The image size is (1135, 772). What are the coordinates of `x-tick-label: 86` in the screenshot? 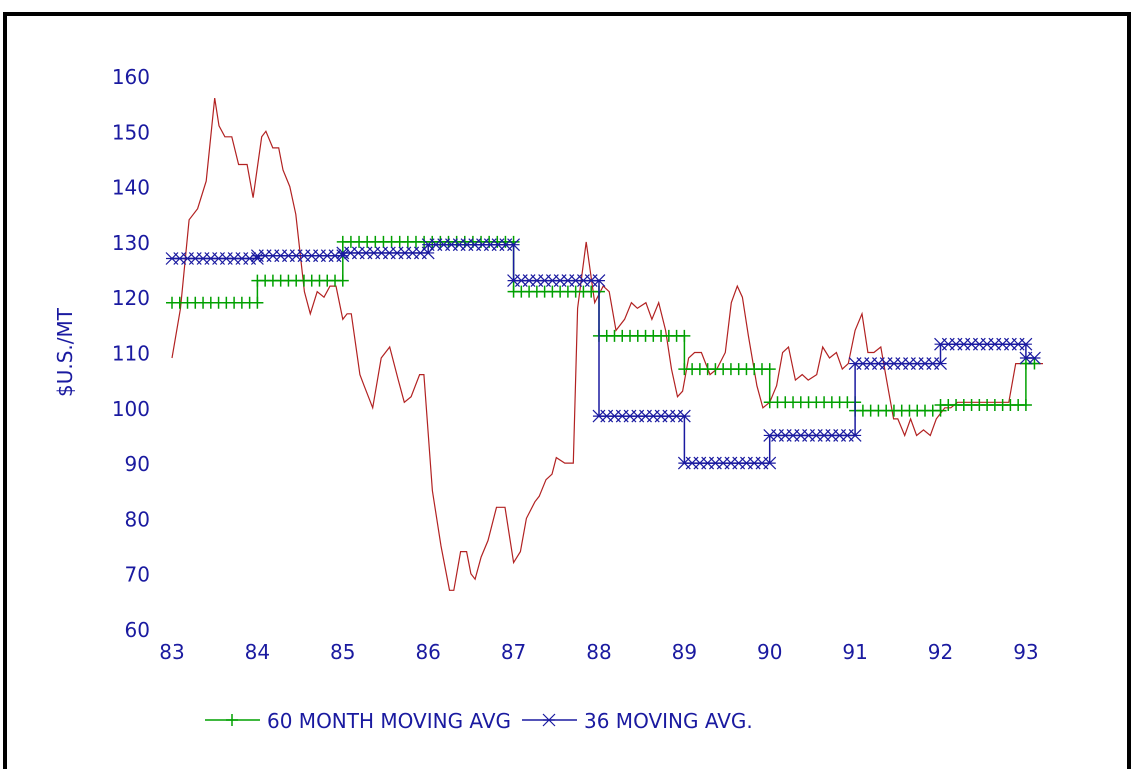 It's located at (427, 652).